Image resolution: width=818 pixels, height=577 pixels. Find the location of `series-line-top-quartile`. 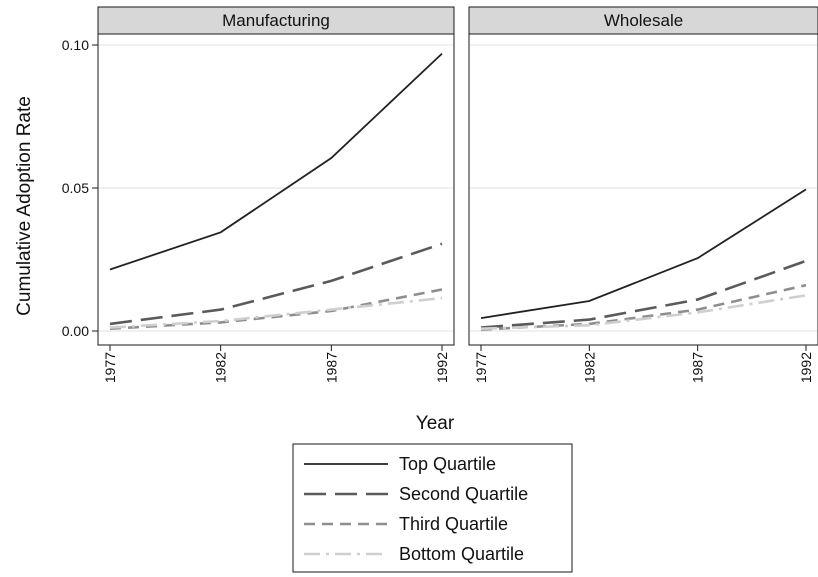

series-line-top-quartile is located at coordinates (643, 253).